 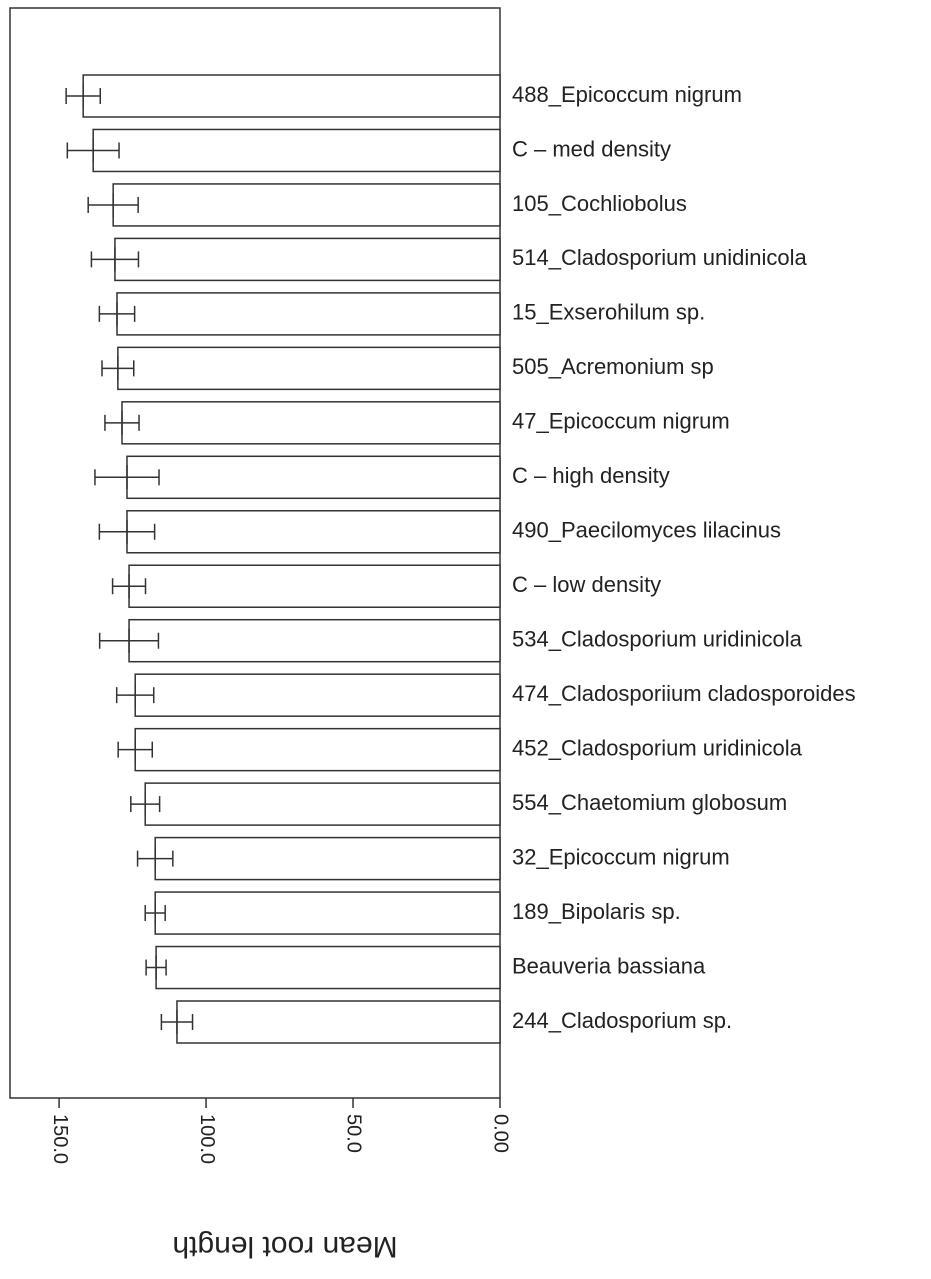 What do you see at coordinates (660, 257) in the screenshot?
I see `y-tick-label: 514_Cladosporium unidinicola` at bounding box center [660, 257].